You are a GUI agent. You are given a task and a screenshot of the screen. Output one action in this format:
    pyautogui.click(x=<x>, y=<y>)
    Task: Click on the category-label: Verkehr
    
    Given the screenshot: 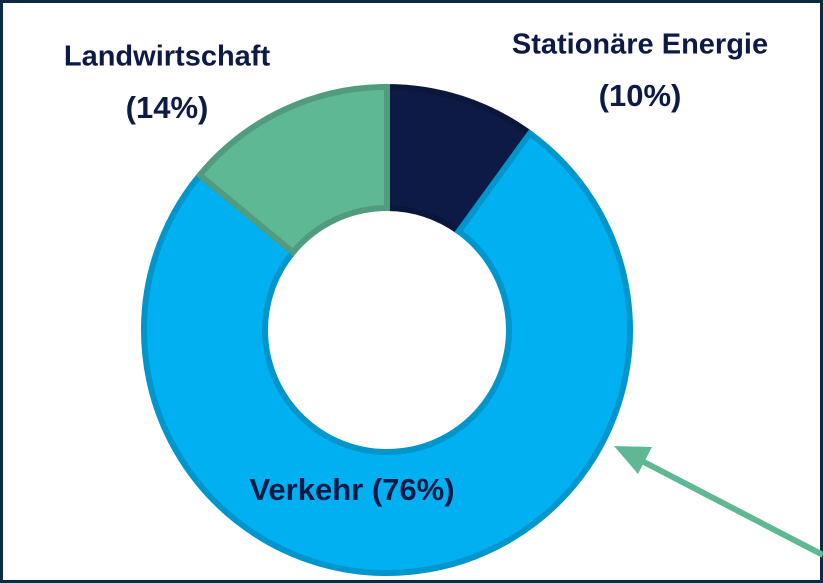 What is the action you would take?
    pyautogui.click(x=306, y=489)
    